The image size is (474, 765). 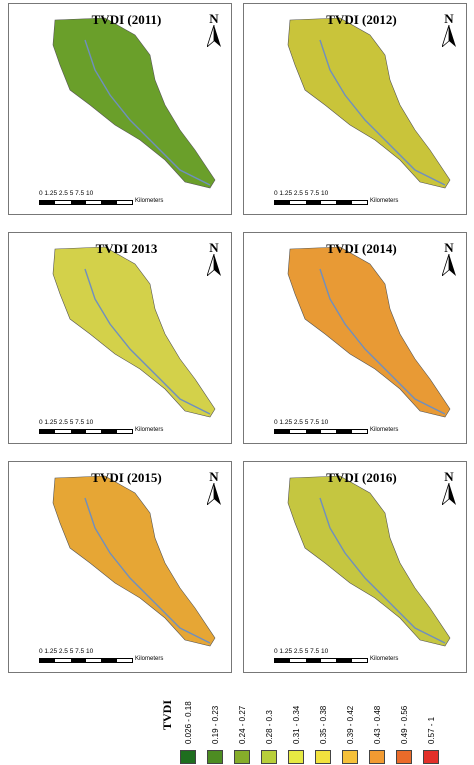 What do you see at coordinates (431, 730) in the screenshot?
I see `legend-label: 0.57 - 1` at bounding box center [431, 730].